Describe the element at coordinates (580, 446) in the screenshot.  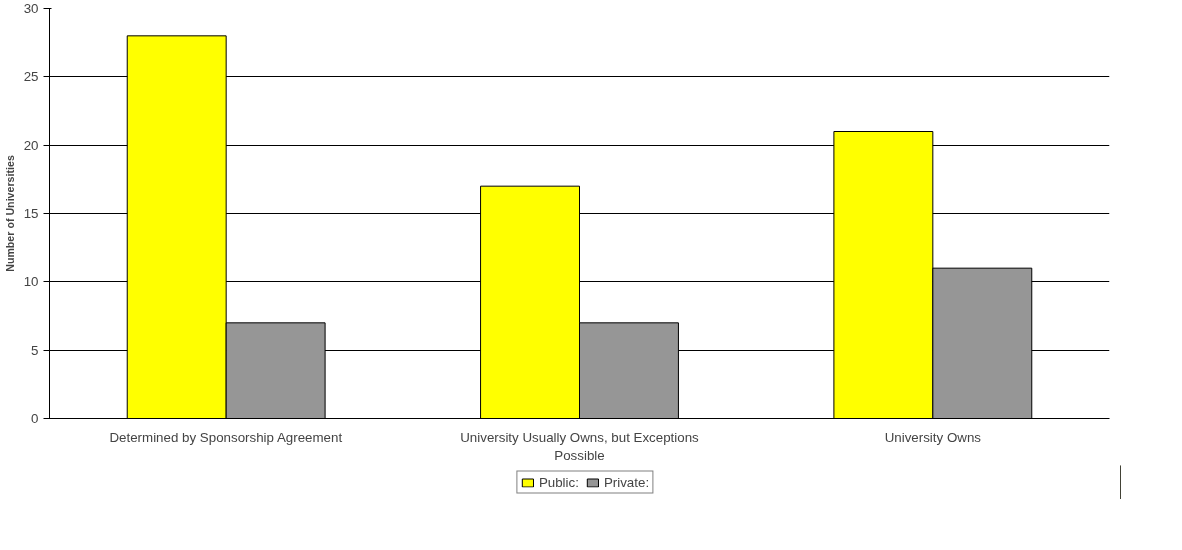
I see `x-tick-label: University Usually Owns, but Exceptions Possible` at that location.